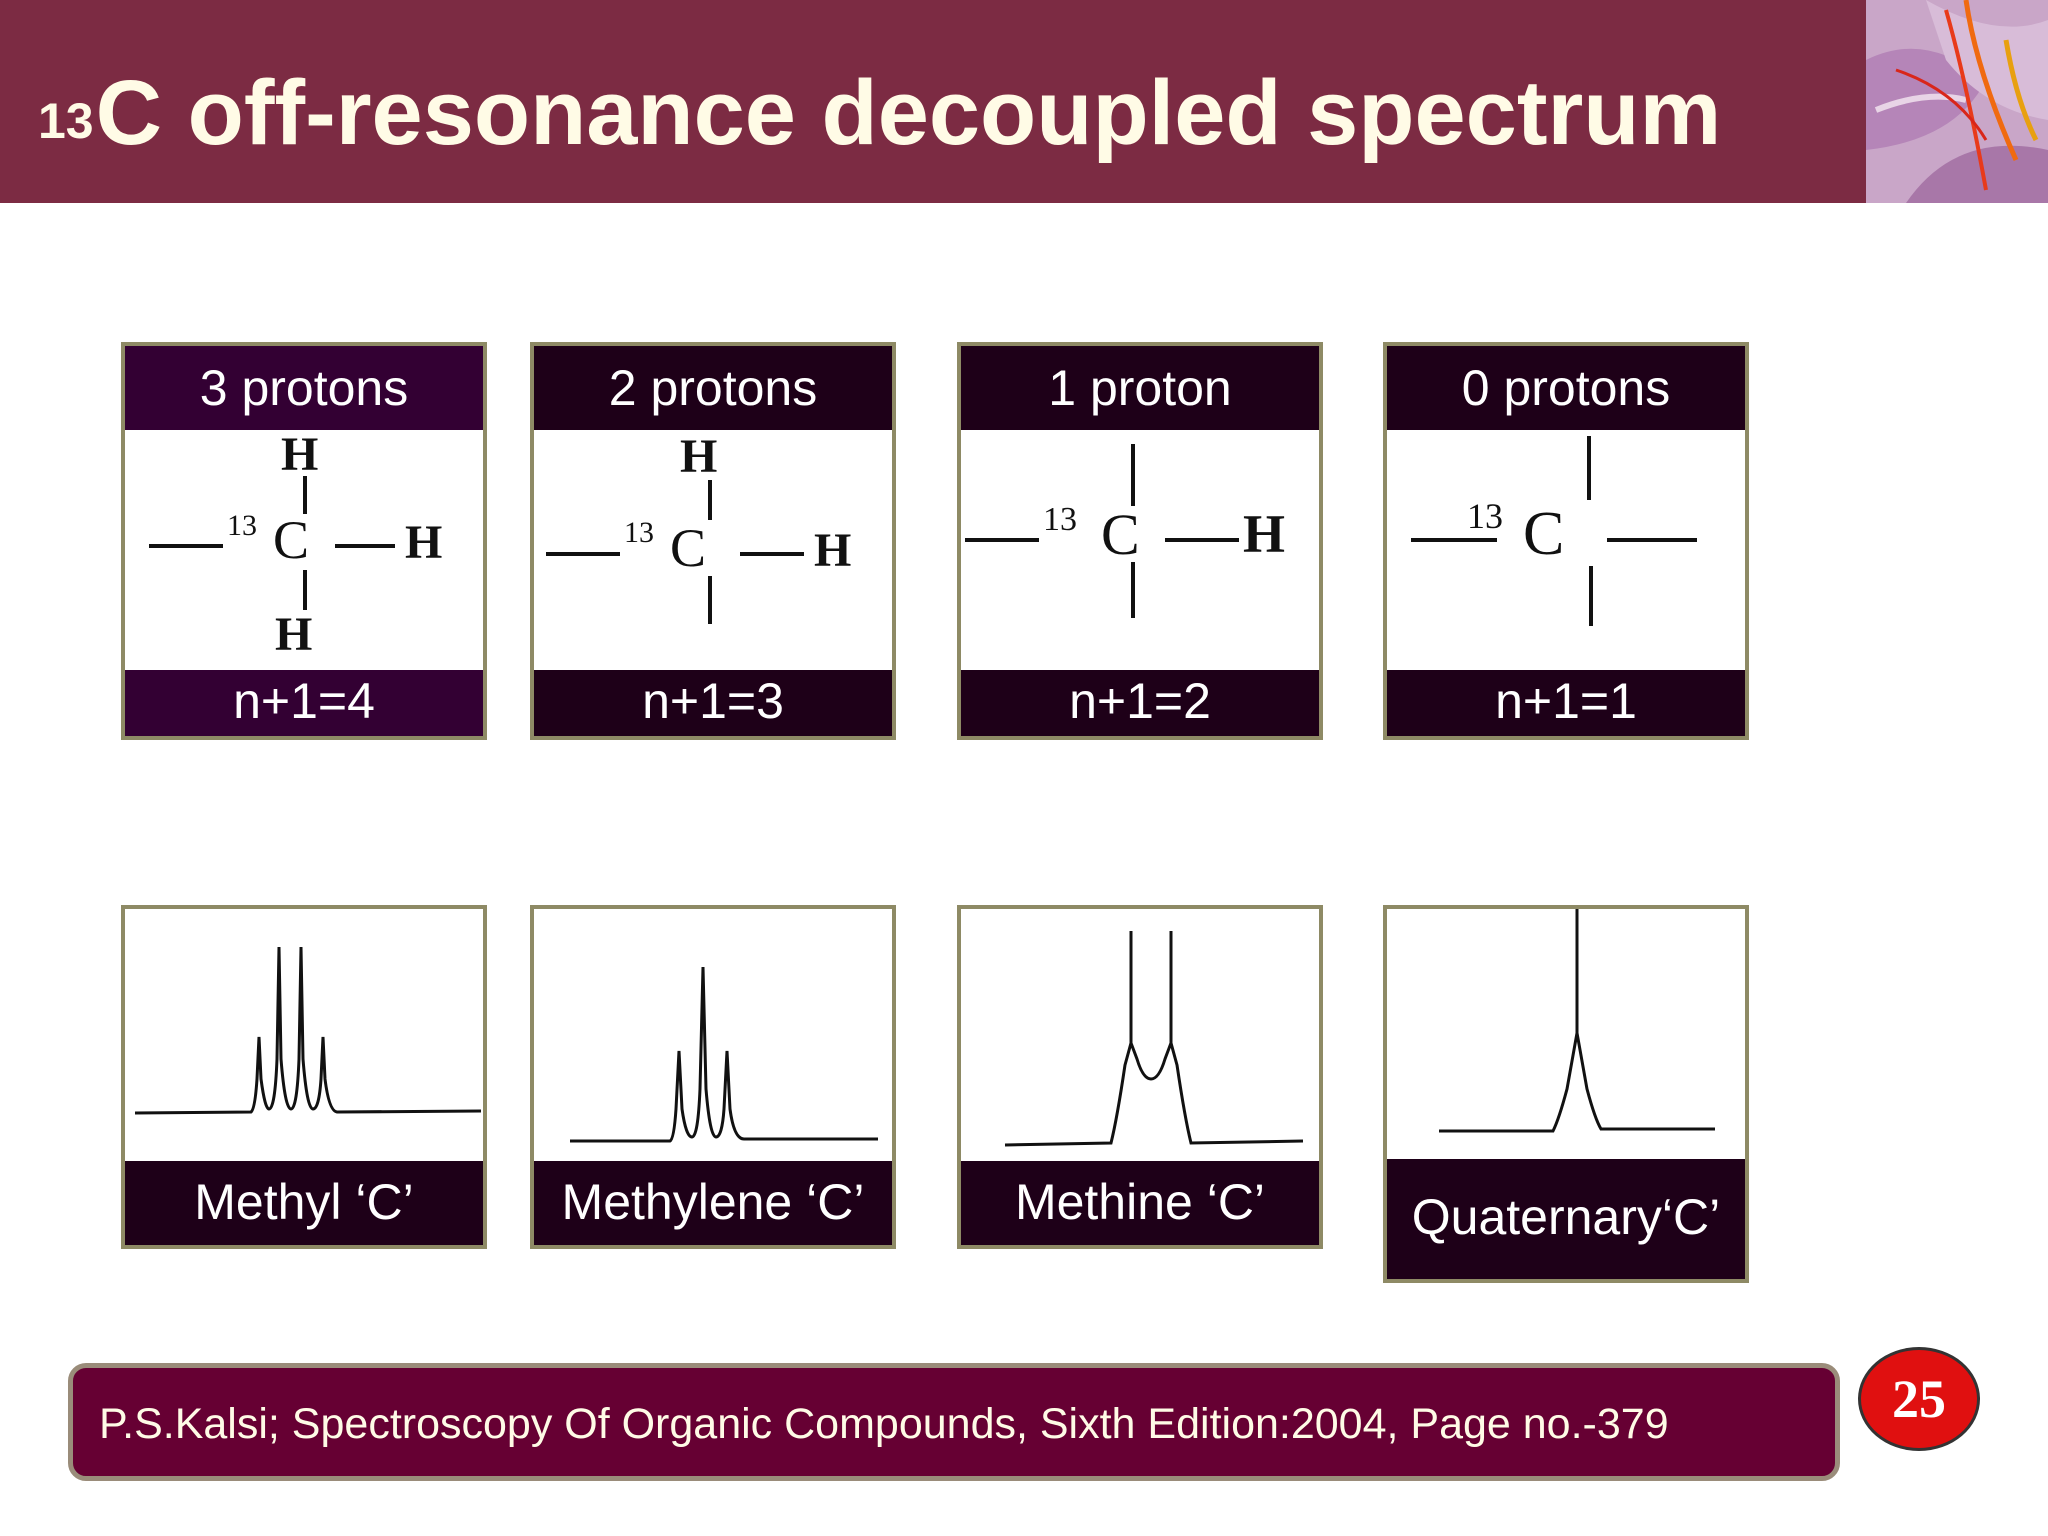 Image resolution: width=2048 pixels, height=1536 pixels. What do you see at coordinates (1140, 1203) in the screenshot?
I see `carbon-type-label: Methine ‘C’` at bounding box center [1140, 1203].